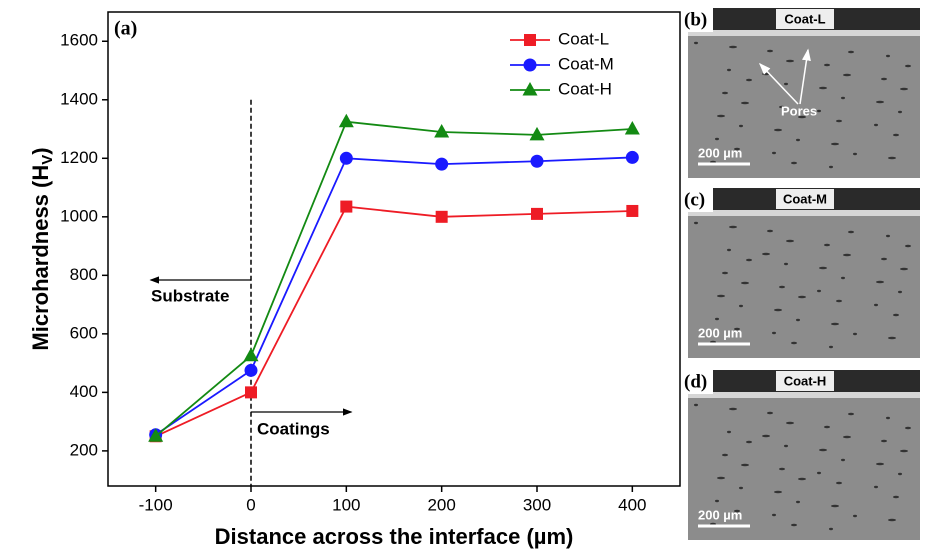 The width and height of the screenshot is (925, 552). Describe the element at coordinates (79, 157) in the screenshot. I see `y-tick-label: 1200` at that location.